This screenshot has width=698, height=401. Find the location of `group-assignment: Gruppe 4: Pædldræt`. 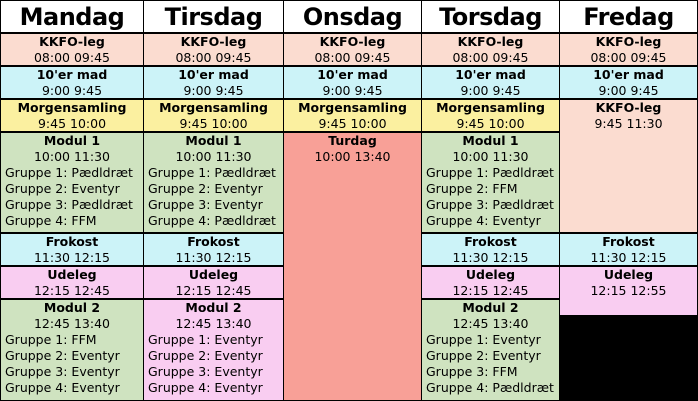

group-assignment: Gruppe 4: Pædldræt is located at coordinates (212, 220).